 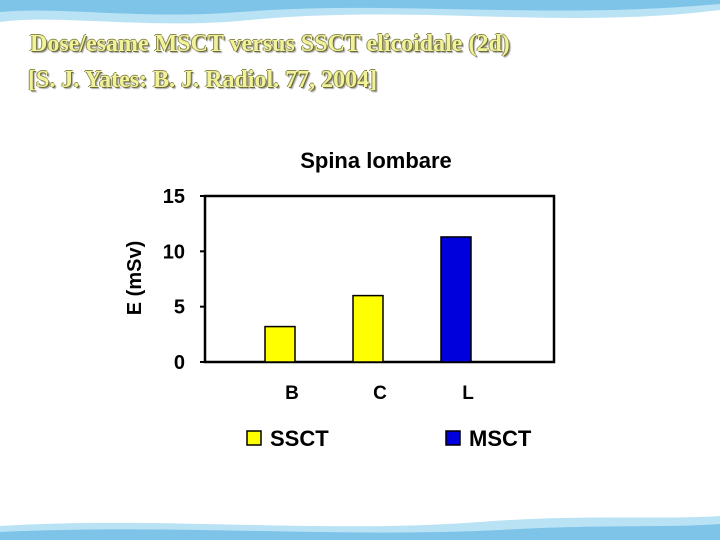 I want to click on top-wave-decoration, so click(x=360, y=12).